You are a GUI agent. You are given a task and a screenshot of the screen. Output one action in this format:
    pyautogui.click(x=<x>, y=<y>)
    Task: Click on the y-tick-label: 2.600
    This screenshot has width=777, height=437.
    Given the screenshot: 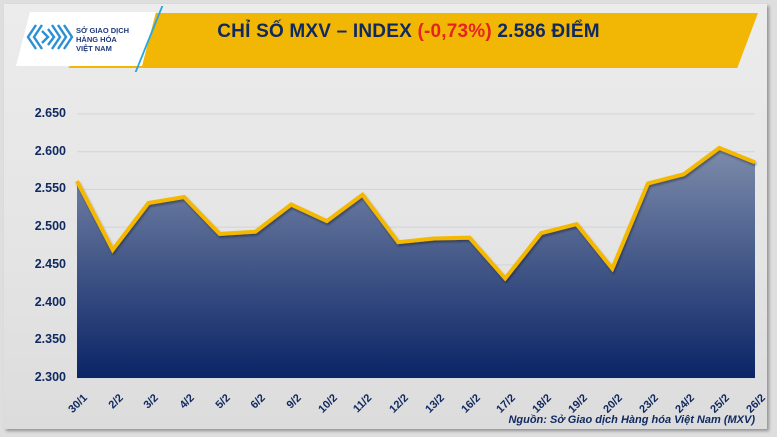 What is the action you would take?
    pyautogui.click(x=50, y=150)
    